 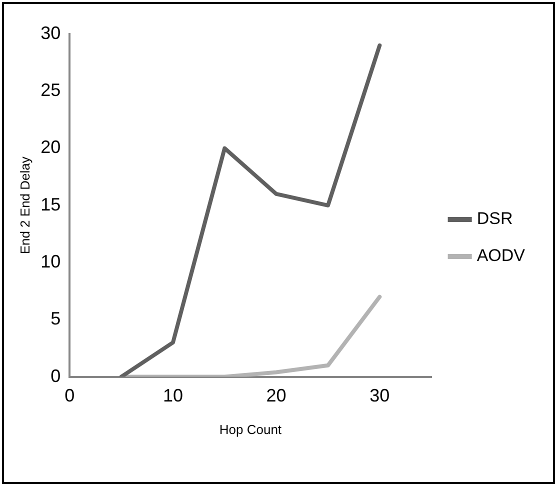 I want to click on y-tick-label: 30, so click(x=50, y=32).